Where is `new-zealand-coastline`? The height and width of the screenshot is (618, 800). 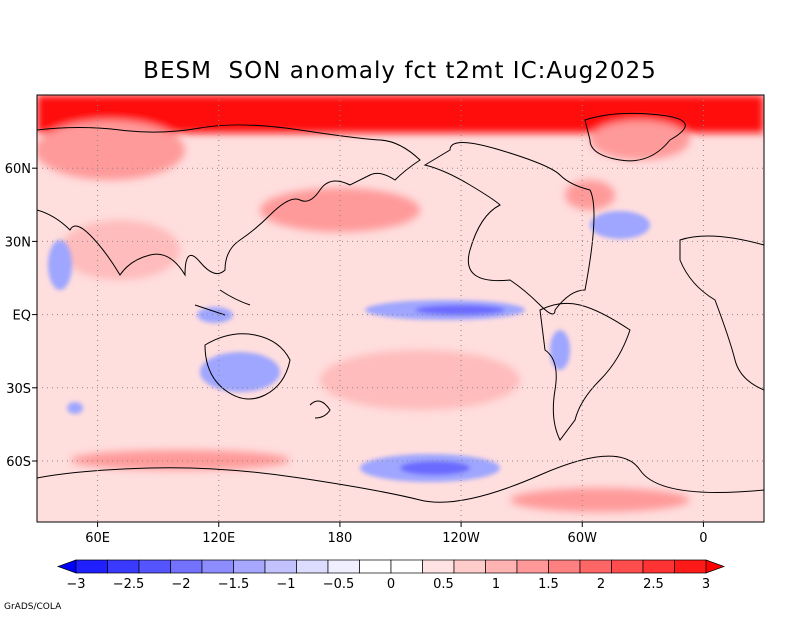
new-zealand-coastline is located at coordinates (320, 409).